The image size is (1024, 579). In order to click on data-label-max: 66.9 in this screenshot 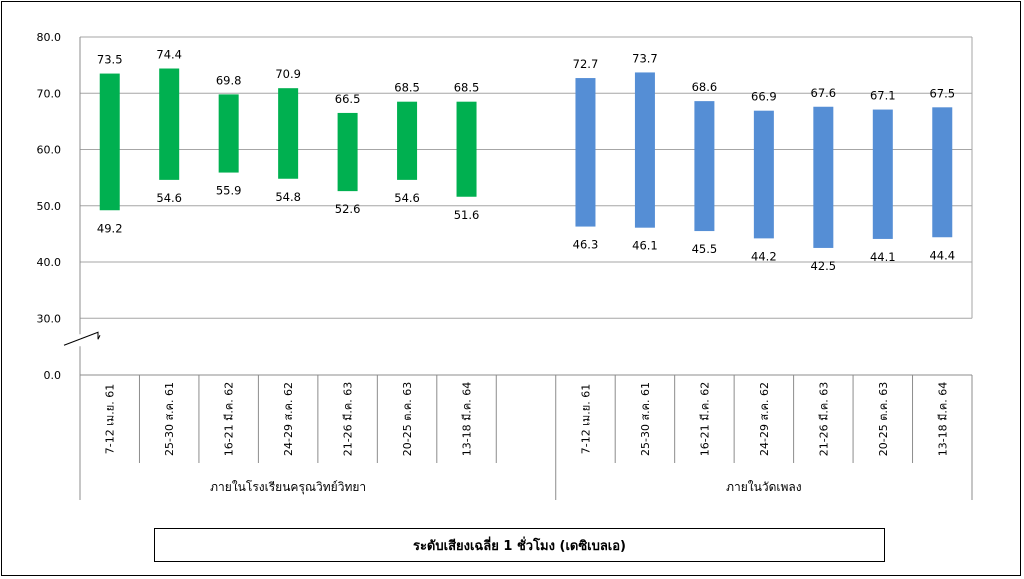, I will do `click(764, 97)`.